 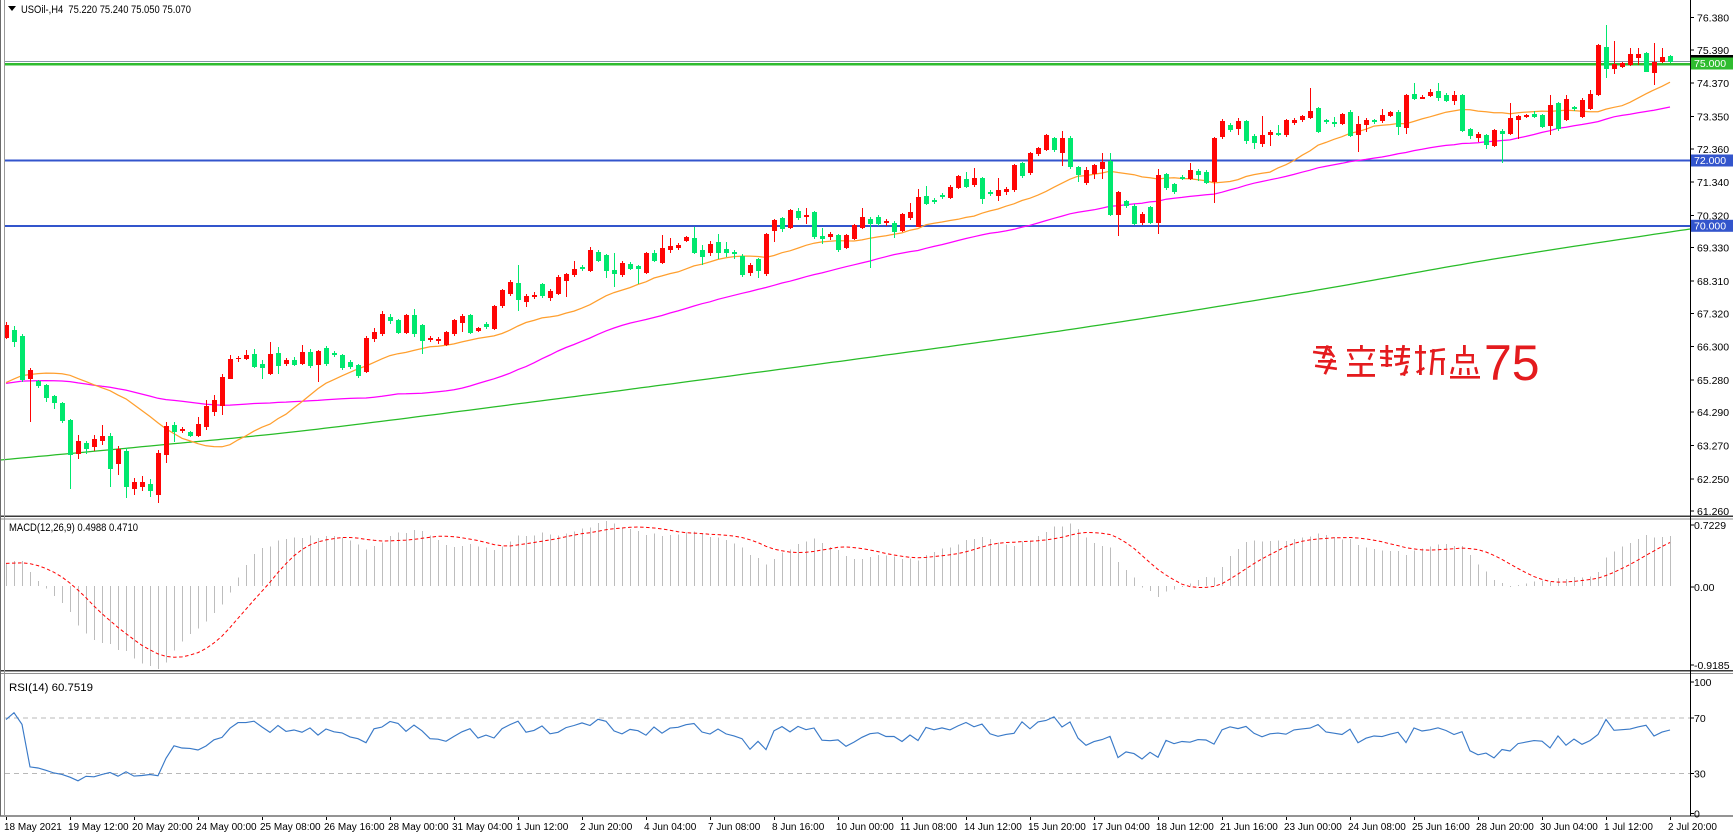 I want to click on svg-text: 26 May 16:00, so click(x=354, y=827).